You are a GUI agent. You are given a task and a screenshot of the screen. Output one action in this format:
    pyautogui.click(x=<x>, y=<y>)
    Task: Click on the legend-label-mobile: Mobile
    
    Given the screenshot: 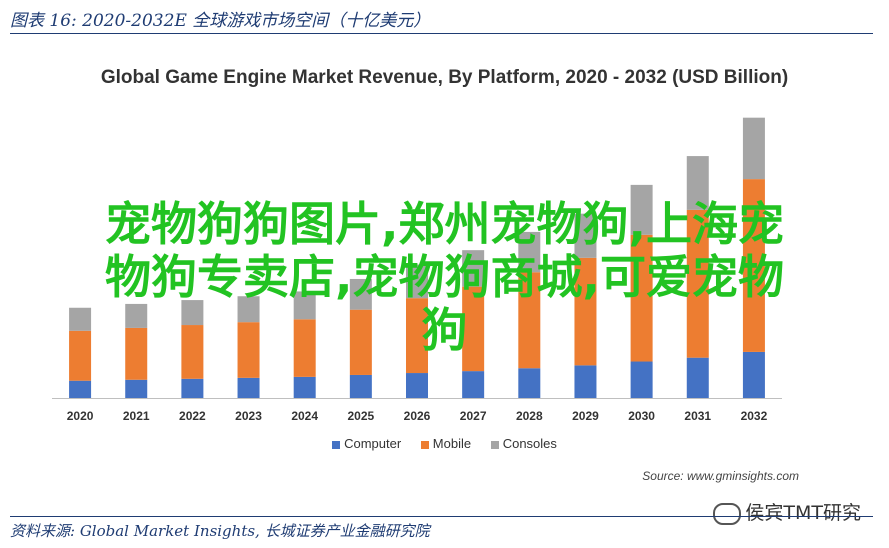 What is the action you would take?
    pyautogui.click(x=452, y=443)
    